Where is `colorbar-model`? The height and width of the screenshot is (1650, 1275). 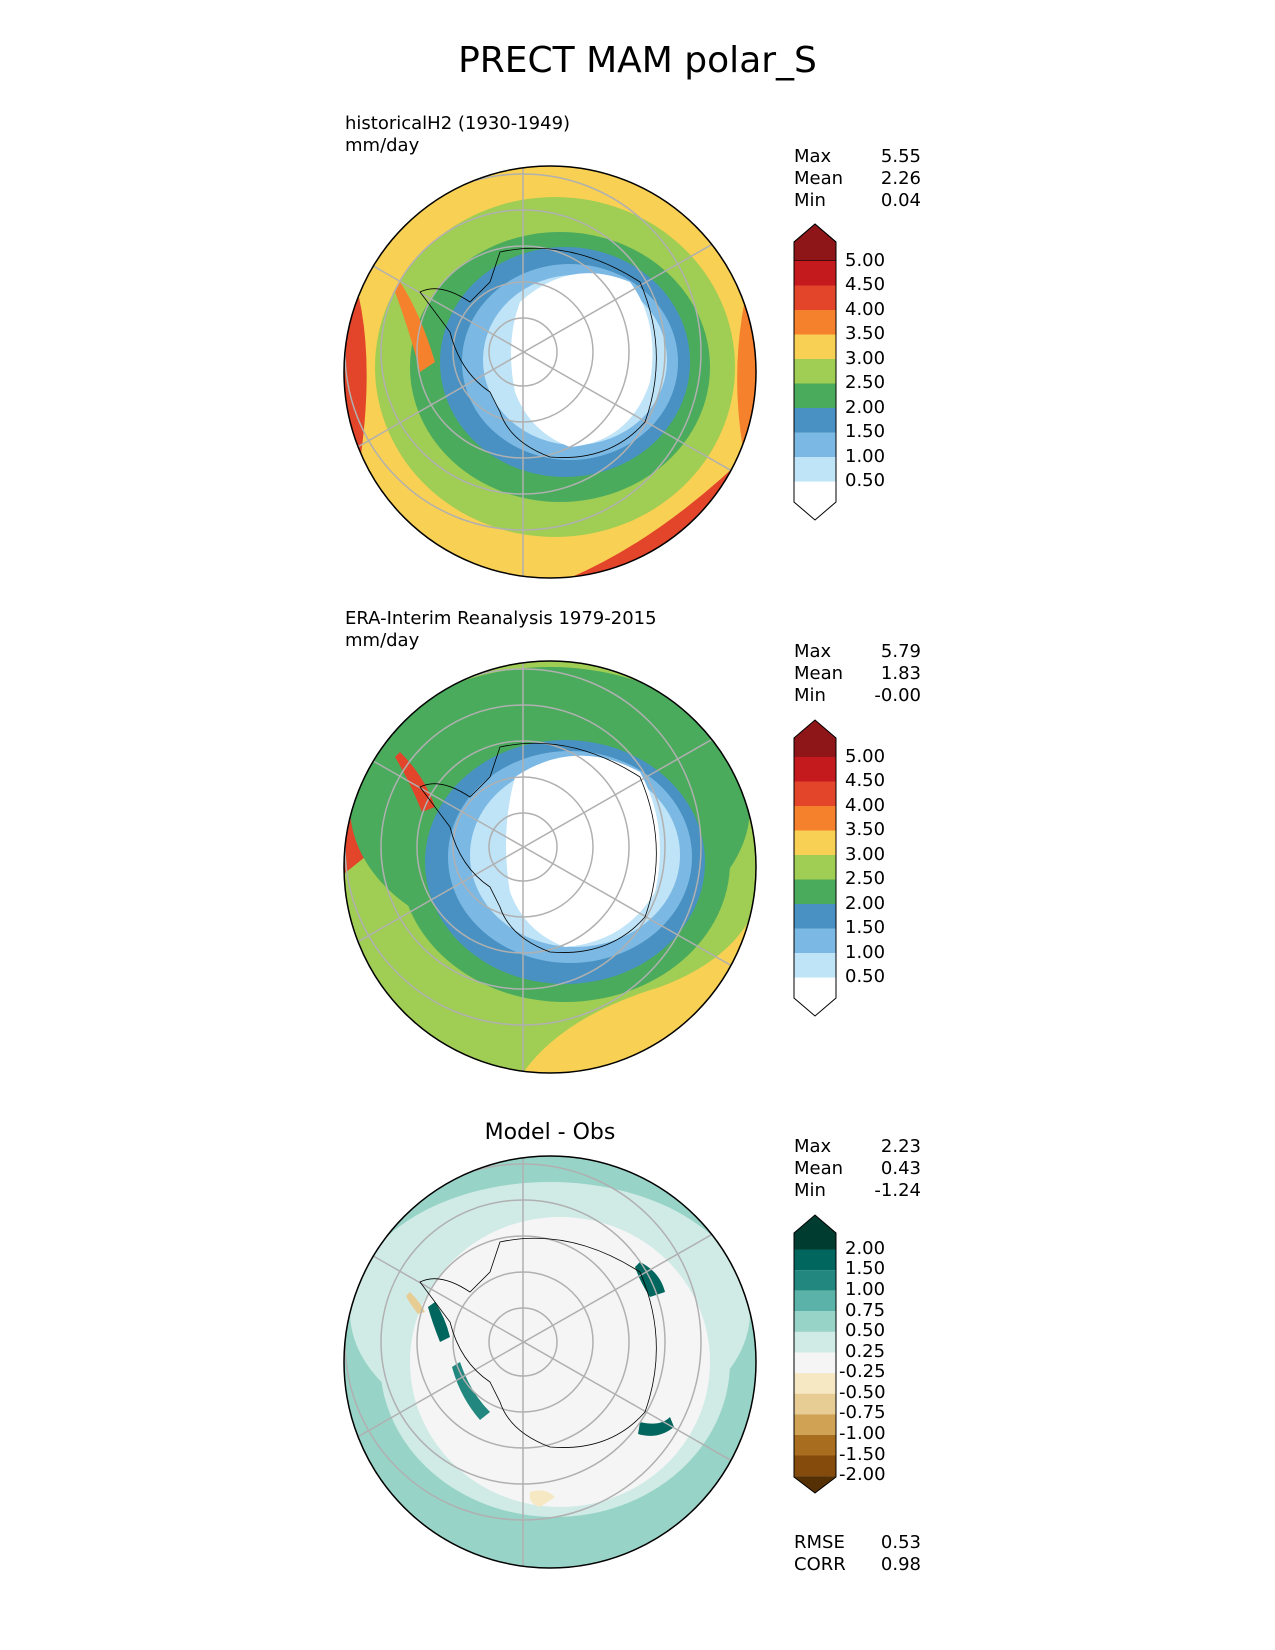 colorbar-model is located at coordinates (815, 372).